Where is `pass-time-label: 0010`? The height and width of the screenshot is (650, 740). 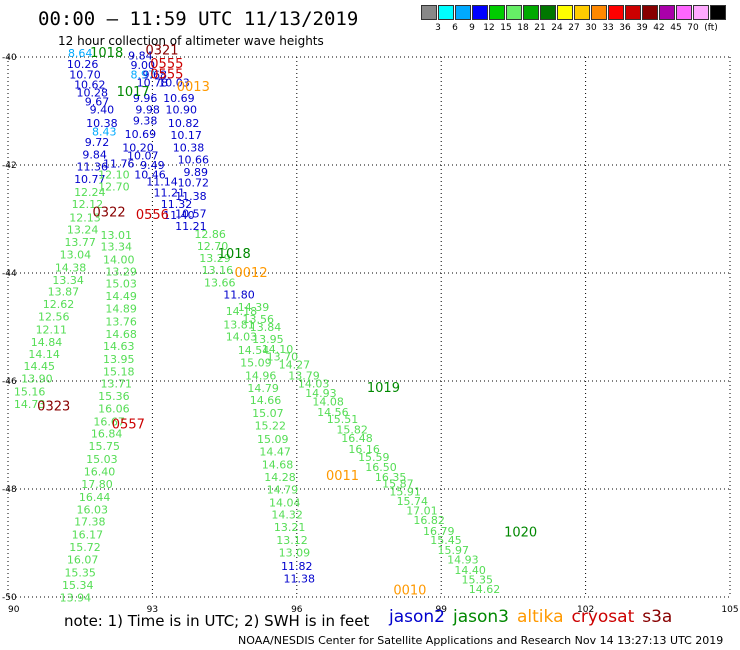
pass-time-label: 0010 is located at coordinates (409, 590).